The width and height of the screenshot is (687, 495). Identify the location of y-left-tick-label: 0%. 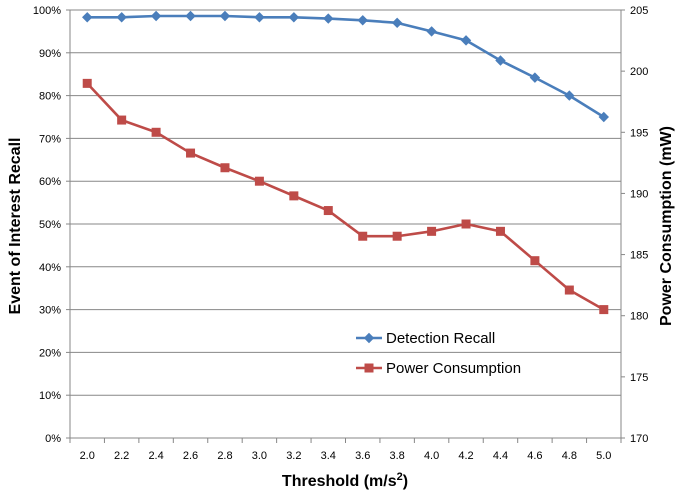
(53, 439).